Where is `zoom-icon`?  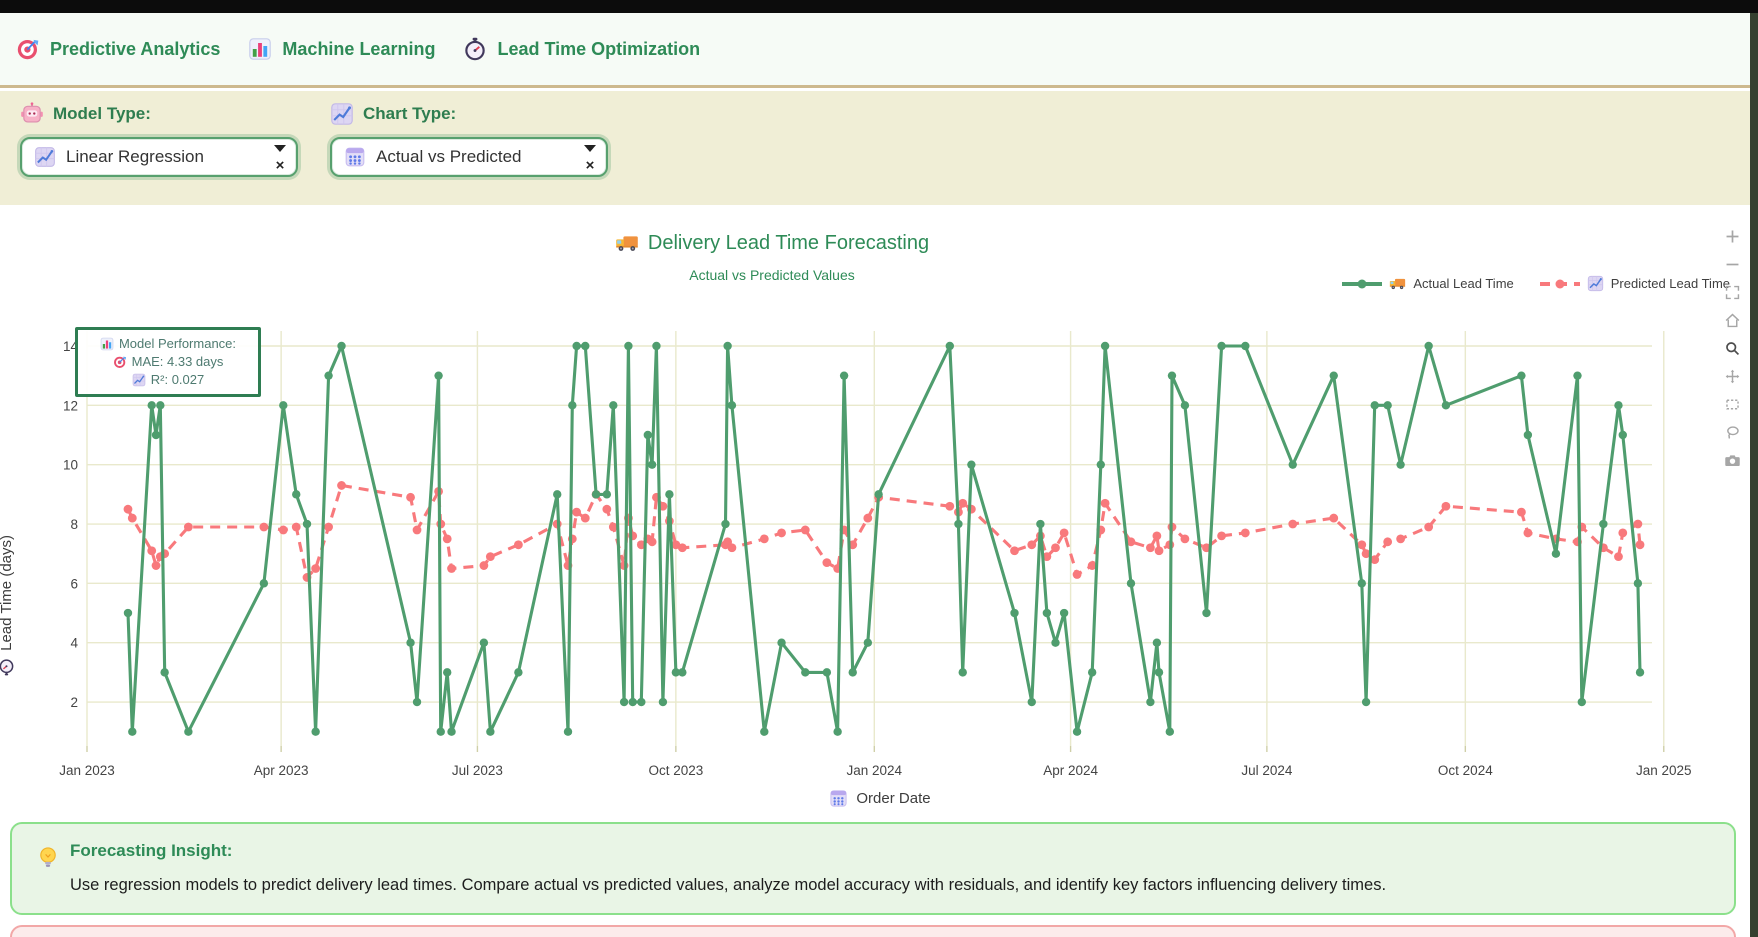
zoom-icon is located at coordinates (1732, 348).